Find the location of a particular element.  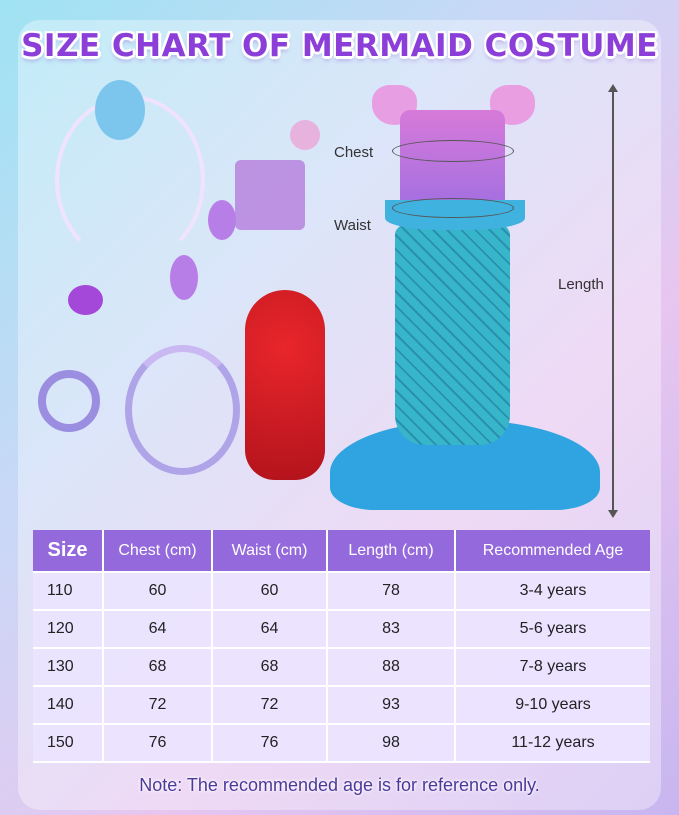

wand-ribbon-image is located at coordinates (270, 195).